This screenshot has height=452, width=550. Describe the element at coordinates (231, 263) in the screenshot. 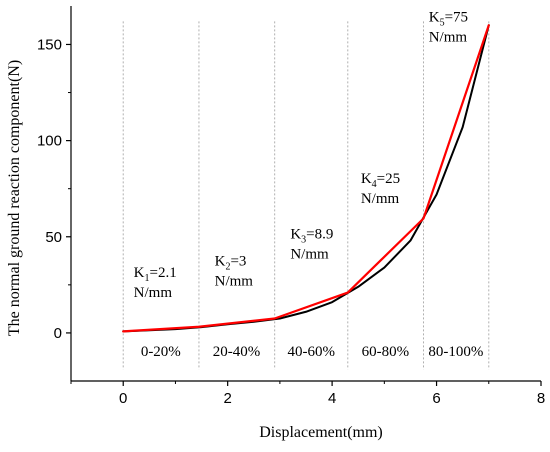

I see `stiffness-label: K2=3` at that location.